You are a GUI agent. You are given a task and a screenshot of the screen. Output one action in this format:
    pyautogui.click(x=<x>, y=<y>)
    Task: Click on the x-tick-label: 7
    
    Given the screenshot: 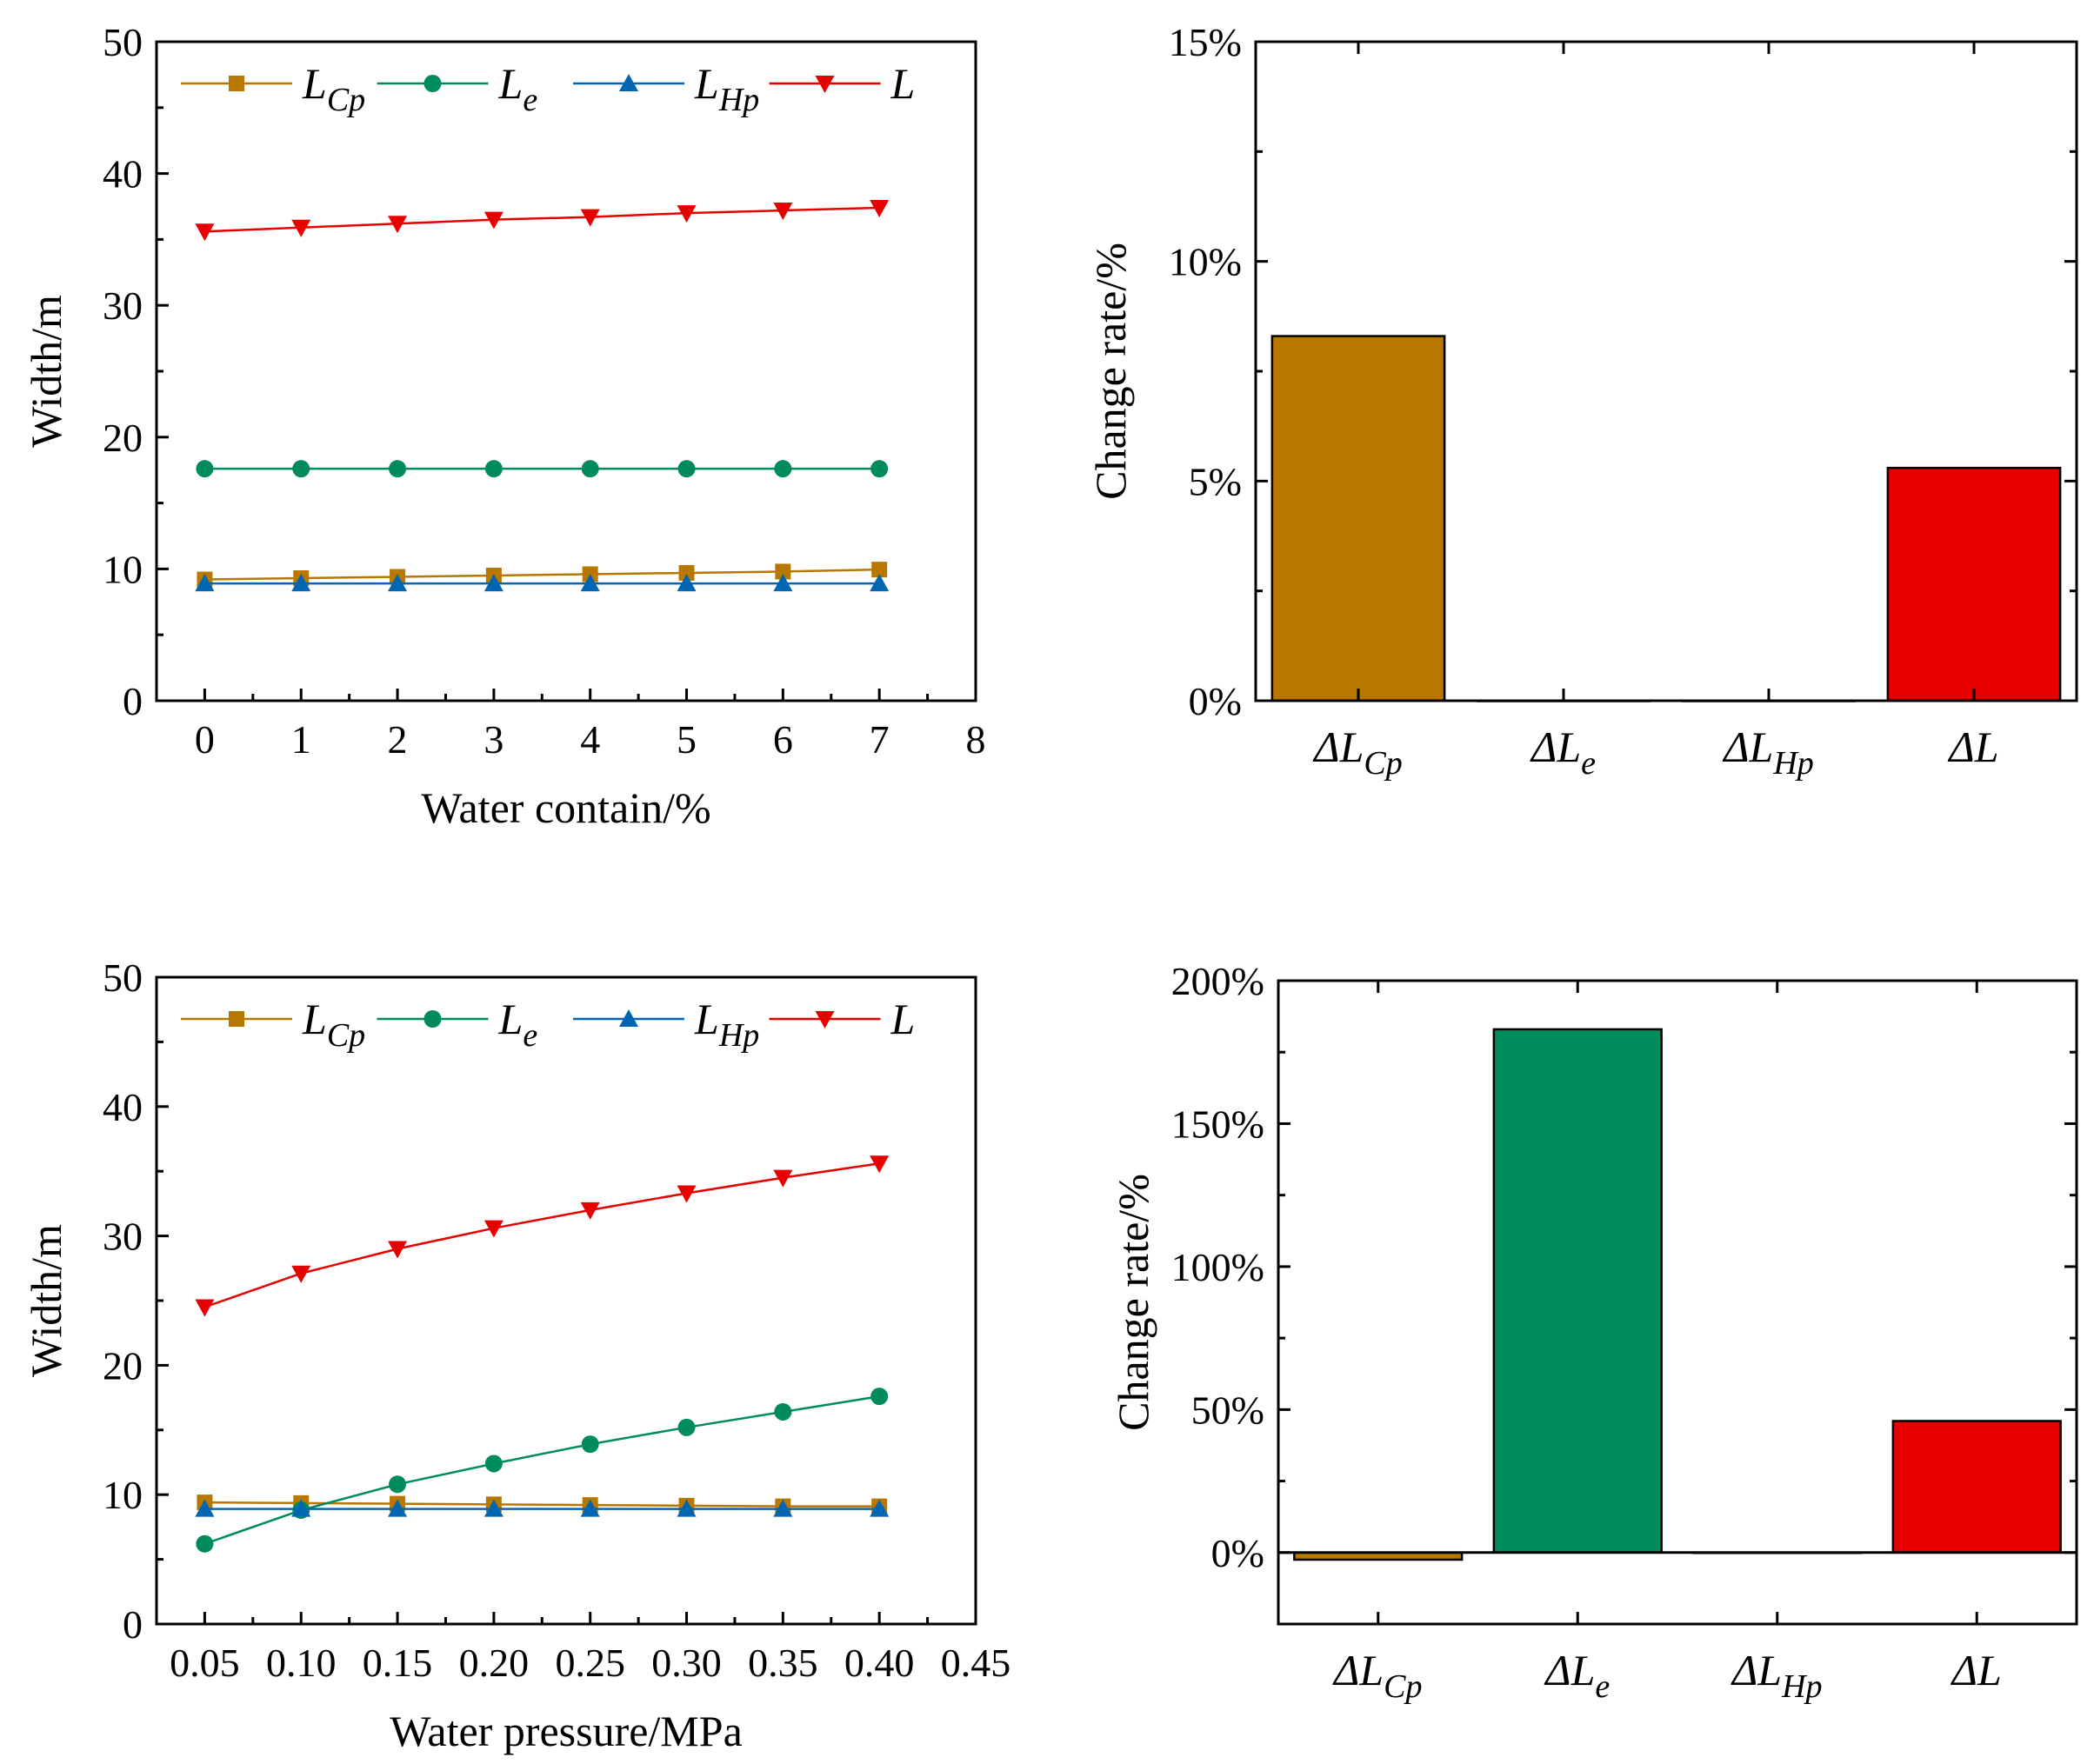 What is the action you would take?
    pyautogui.click(x=880, y=739)
    